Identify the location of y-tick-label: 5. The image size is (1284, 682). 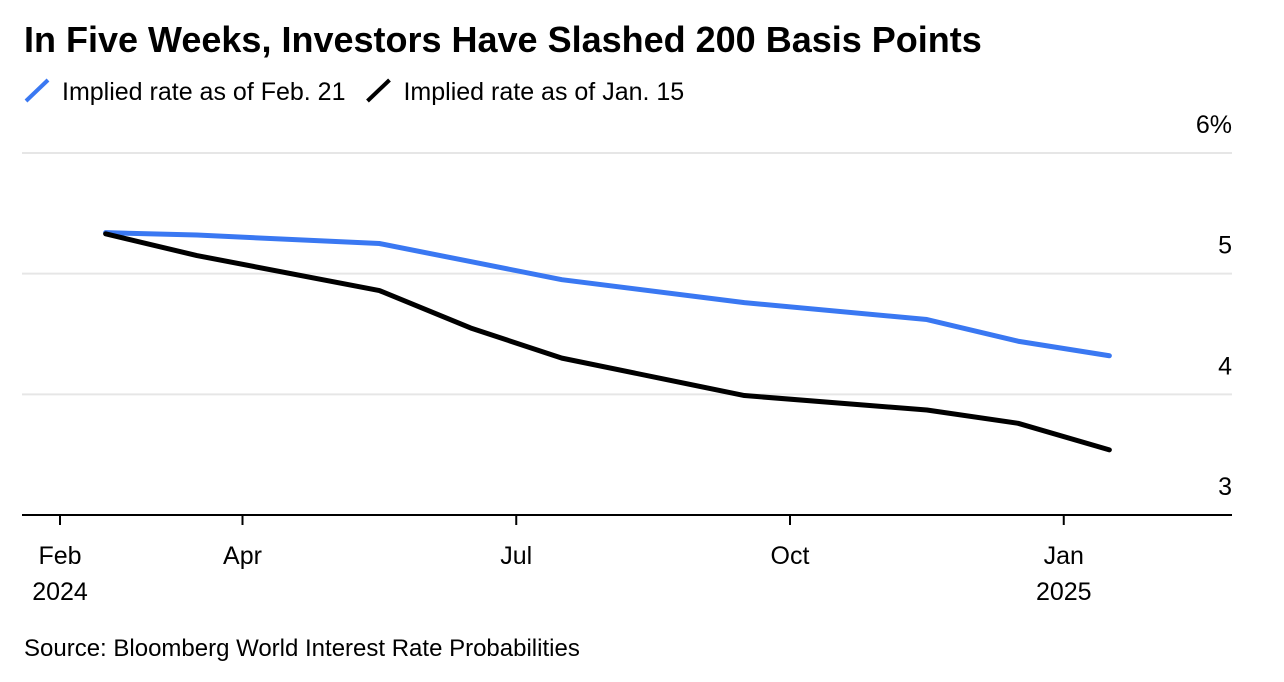
(1225, 246).